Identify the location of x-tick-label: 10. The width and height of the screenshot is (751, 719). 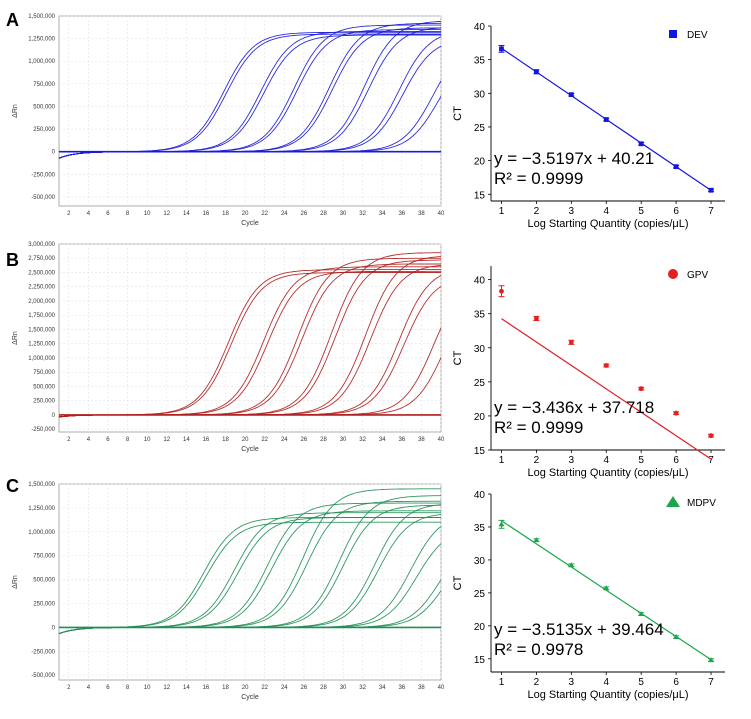
(147, 440).